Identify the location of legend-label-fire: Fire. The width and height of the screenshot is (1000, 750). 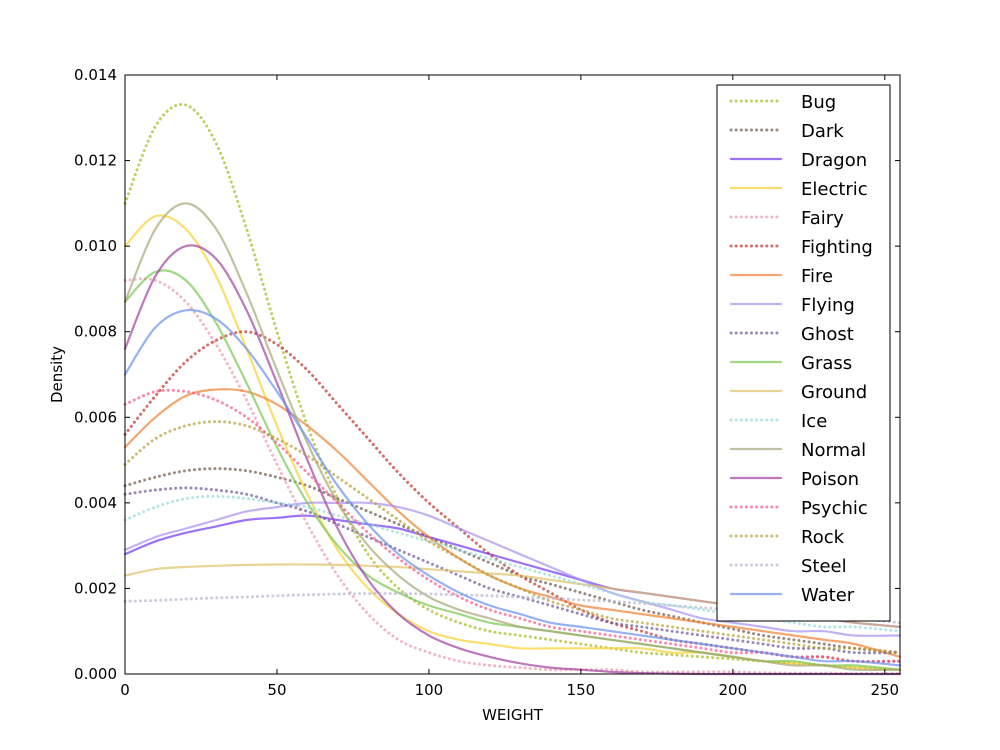
(817, 276).